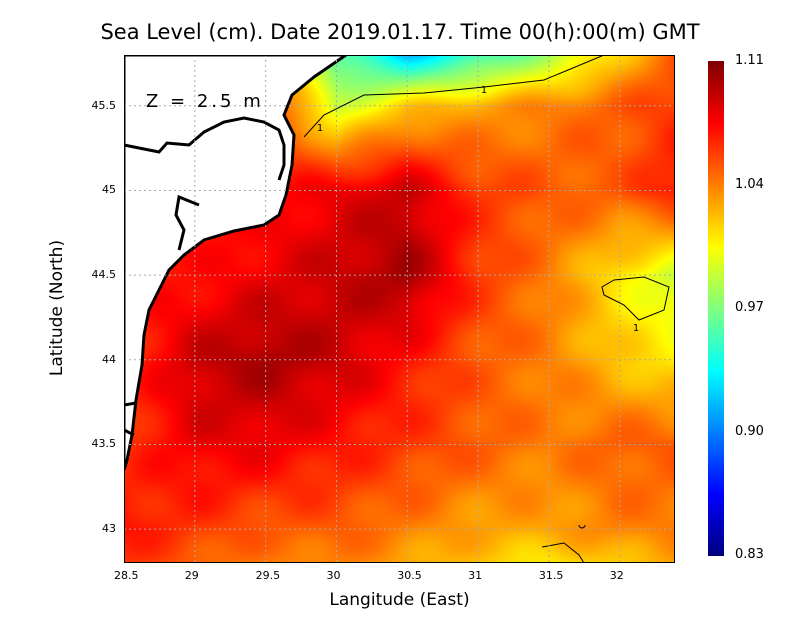  What do you see at coordinates (749, 554) in the screenshot?
I see `colorbar-label: 0.83` at bounding box center [749, 554].